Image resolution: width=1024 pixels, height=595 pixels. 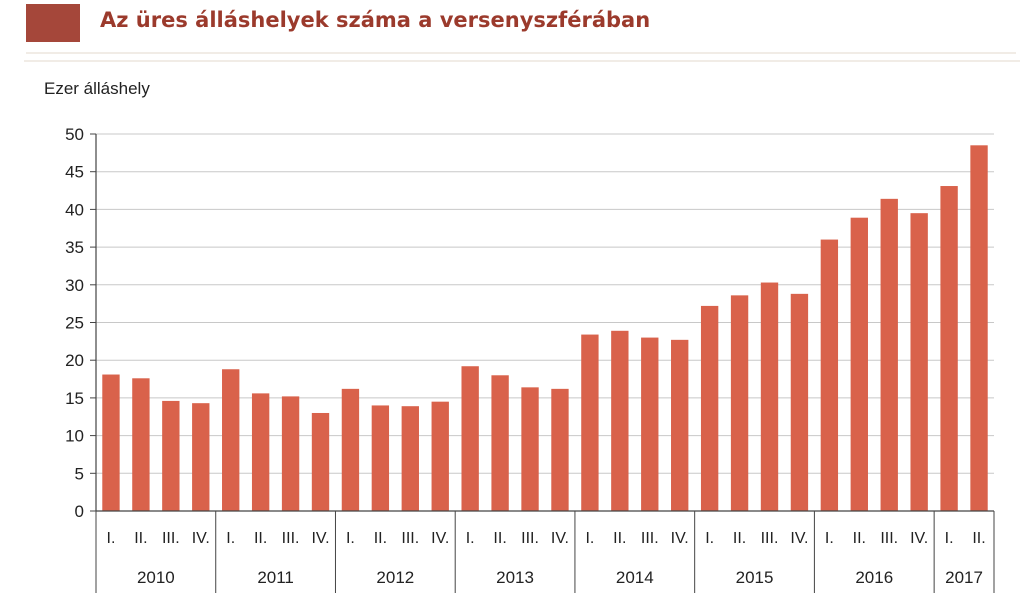 What do you see at coordinates (74, 209) in the screenshot?
I see `y-tick-label: 40` at bounding box center [74, 209].